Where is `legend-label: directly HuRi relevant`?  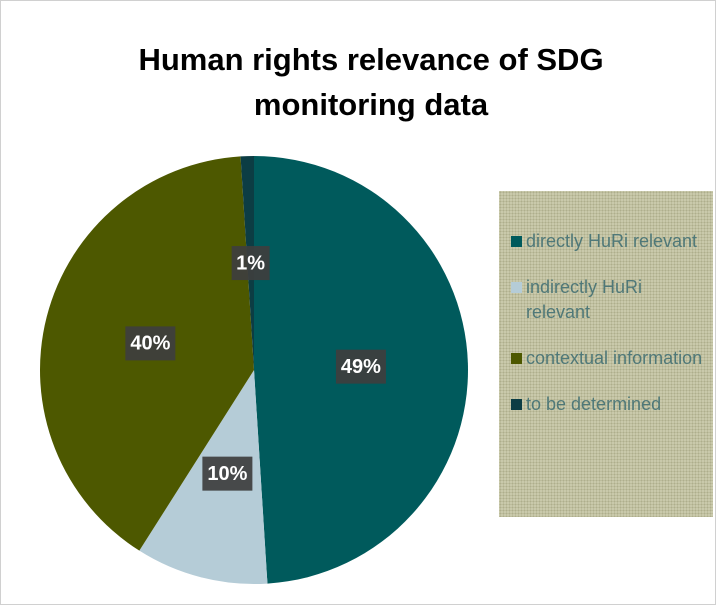 legend-label: directly HuRi relevant is located at coordinates (612, 241).